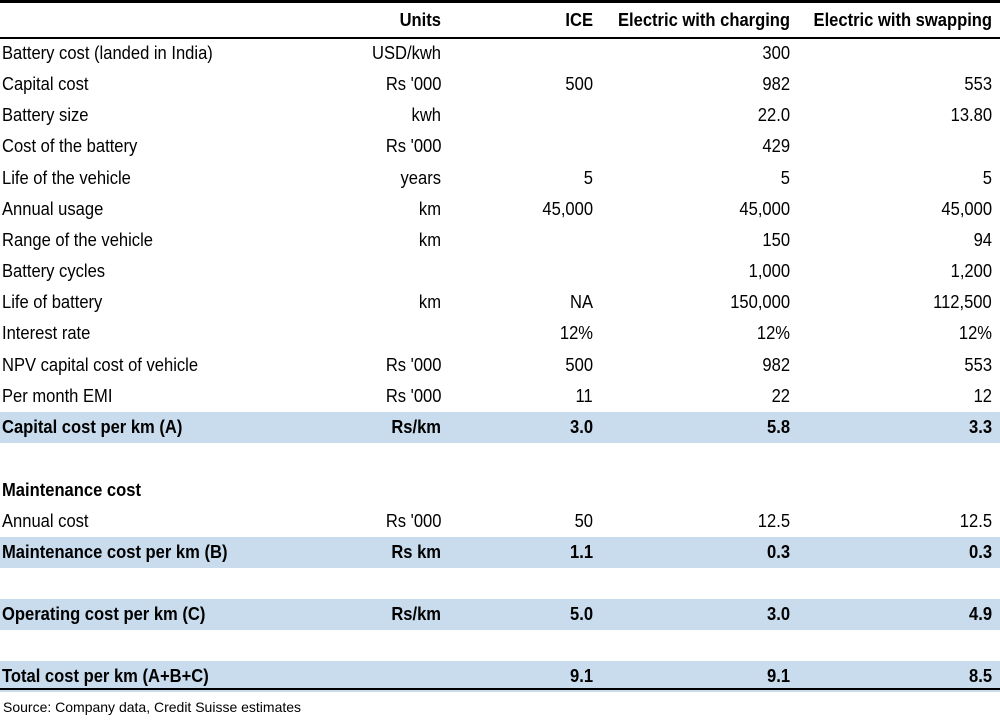  Describe the element at coordinates (588, 178) in the screenshot. I see `row-ice-value: 5` at that location.